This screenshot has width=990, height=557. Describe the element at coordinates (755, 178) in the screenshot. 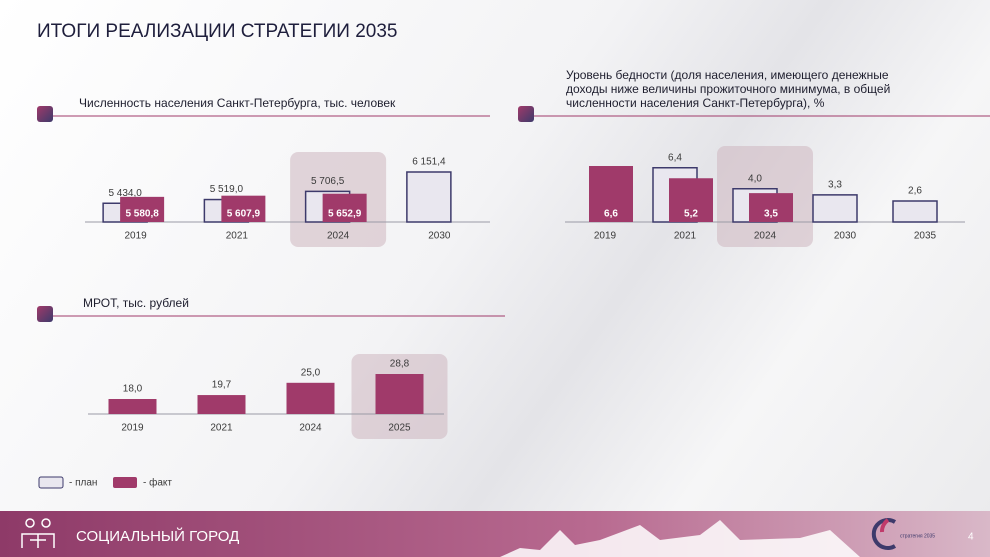

I see `data-label: 4,0` at that location.